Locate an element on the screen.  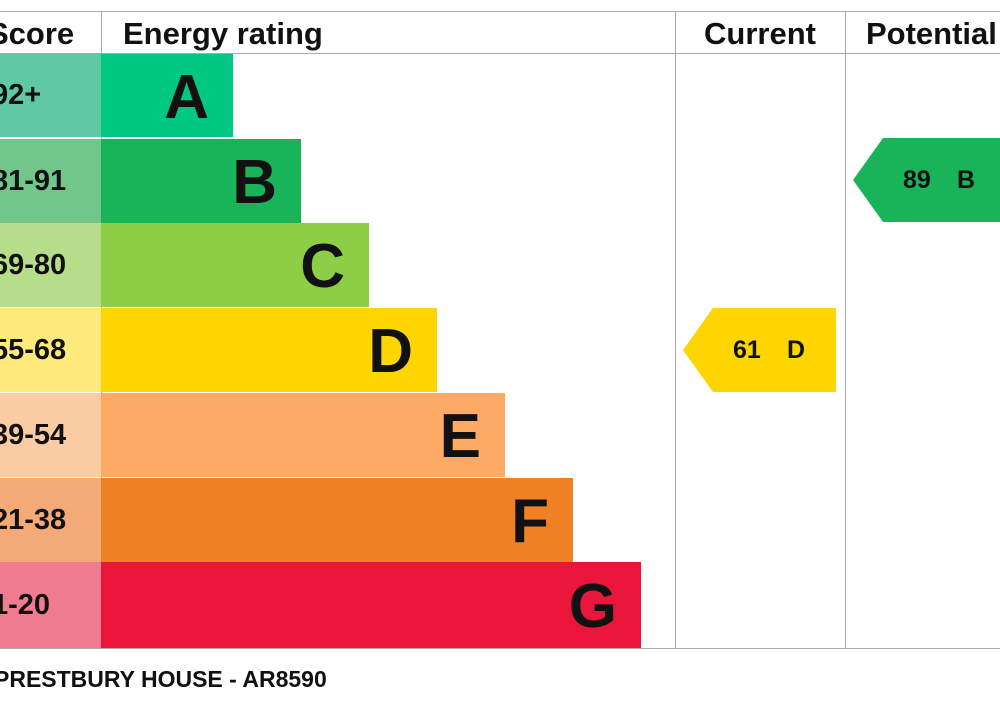
rating-letter: E is located at coordinates (460, 436).